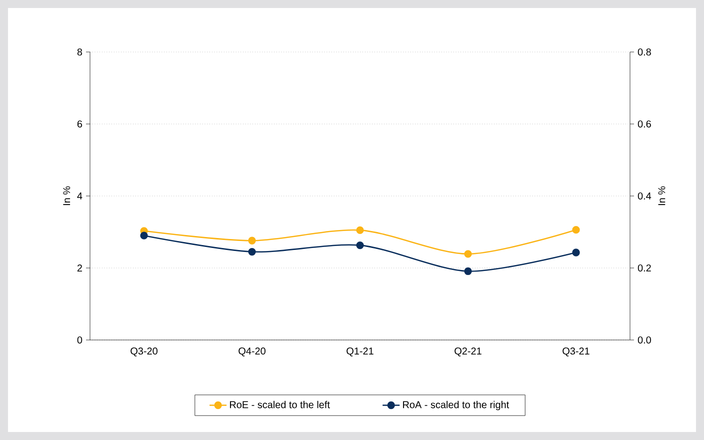 The width and height of the screenshot is (704, 440). Describe the element at coordinates (644, 268) in the screenshot. I see `y2-tick-label: 0.2` at that location.